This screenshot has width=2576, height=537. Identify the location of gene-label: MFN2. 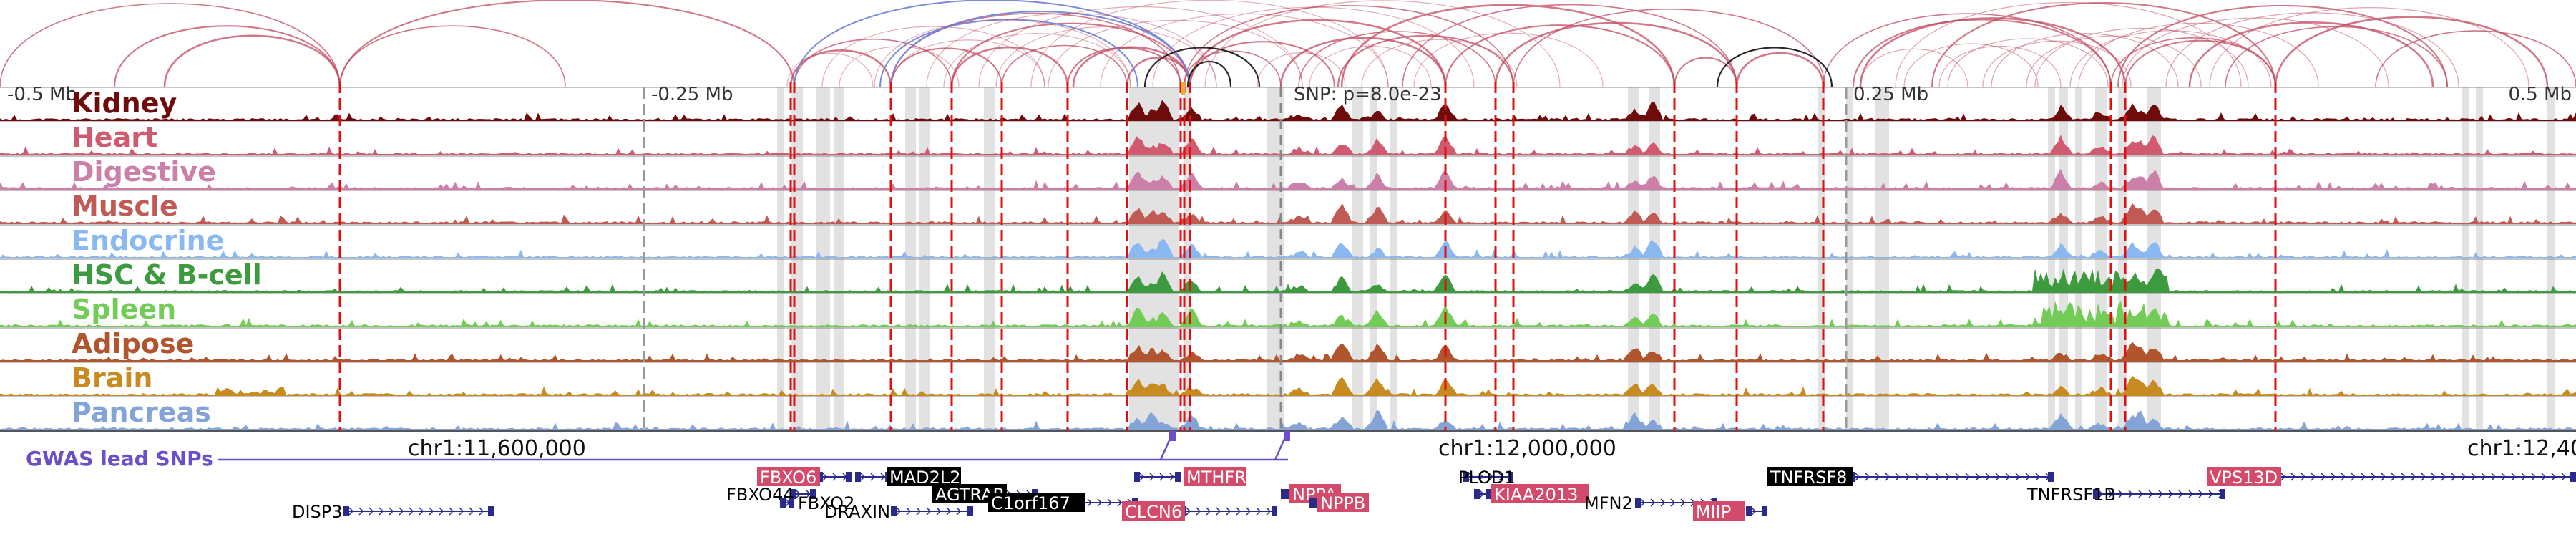
(1608, 503).